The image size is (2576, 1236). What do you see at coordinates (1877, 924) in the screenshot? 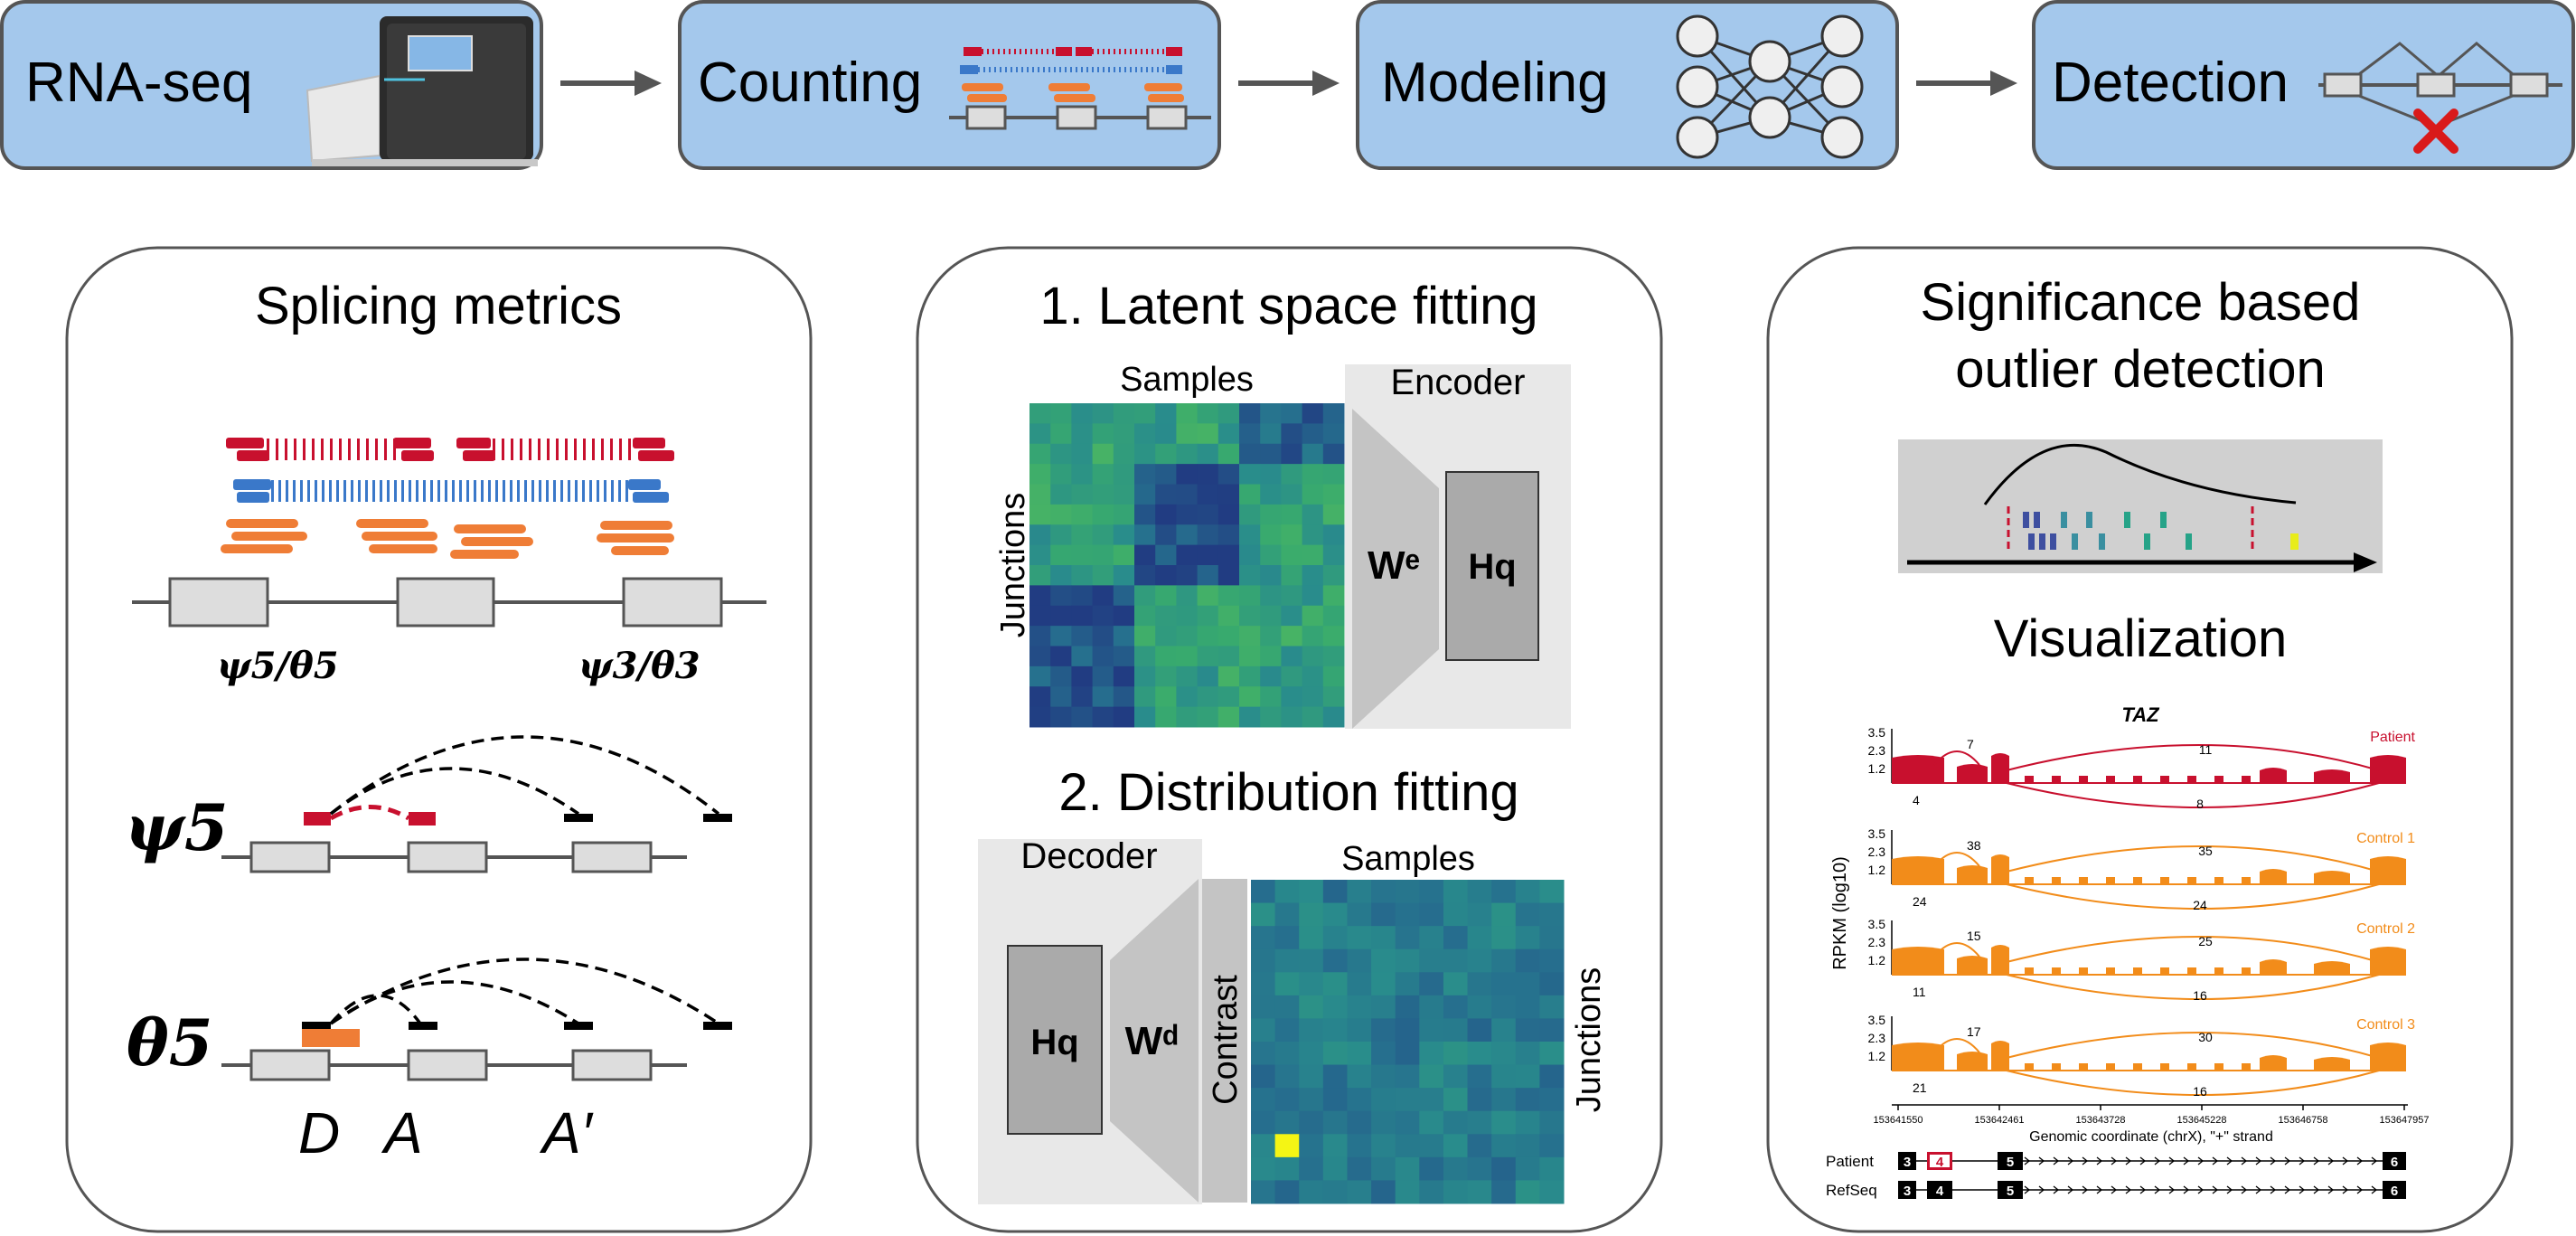
I see `y-tick-label: 3.5` at bounding box center [1877, 924].